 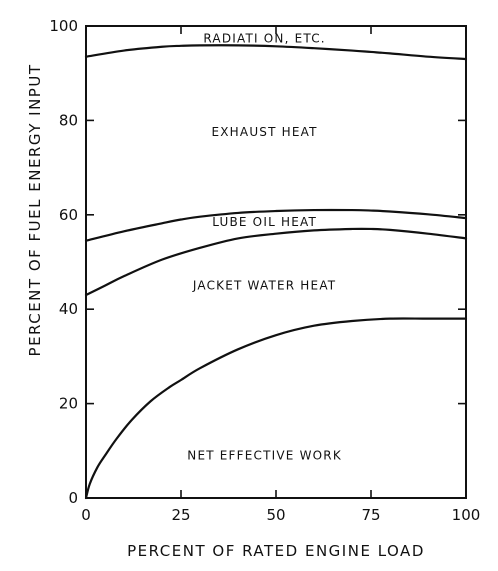 What do you see at coordinates (63, 26) in the screenshot?
I see `y-tick-label-100: 100` at bounding box center [63, 26].